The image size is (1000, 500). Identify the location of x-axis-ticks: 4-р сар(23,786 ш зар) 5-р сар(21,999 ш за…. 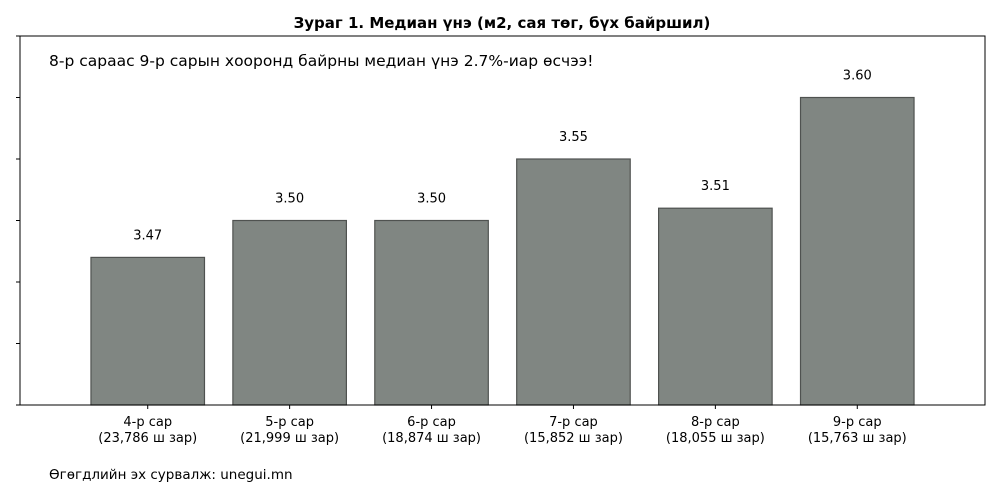
(502, 425).